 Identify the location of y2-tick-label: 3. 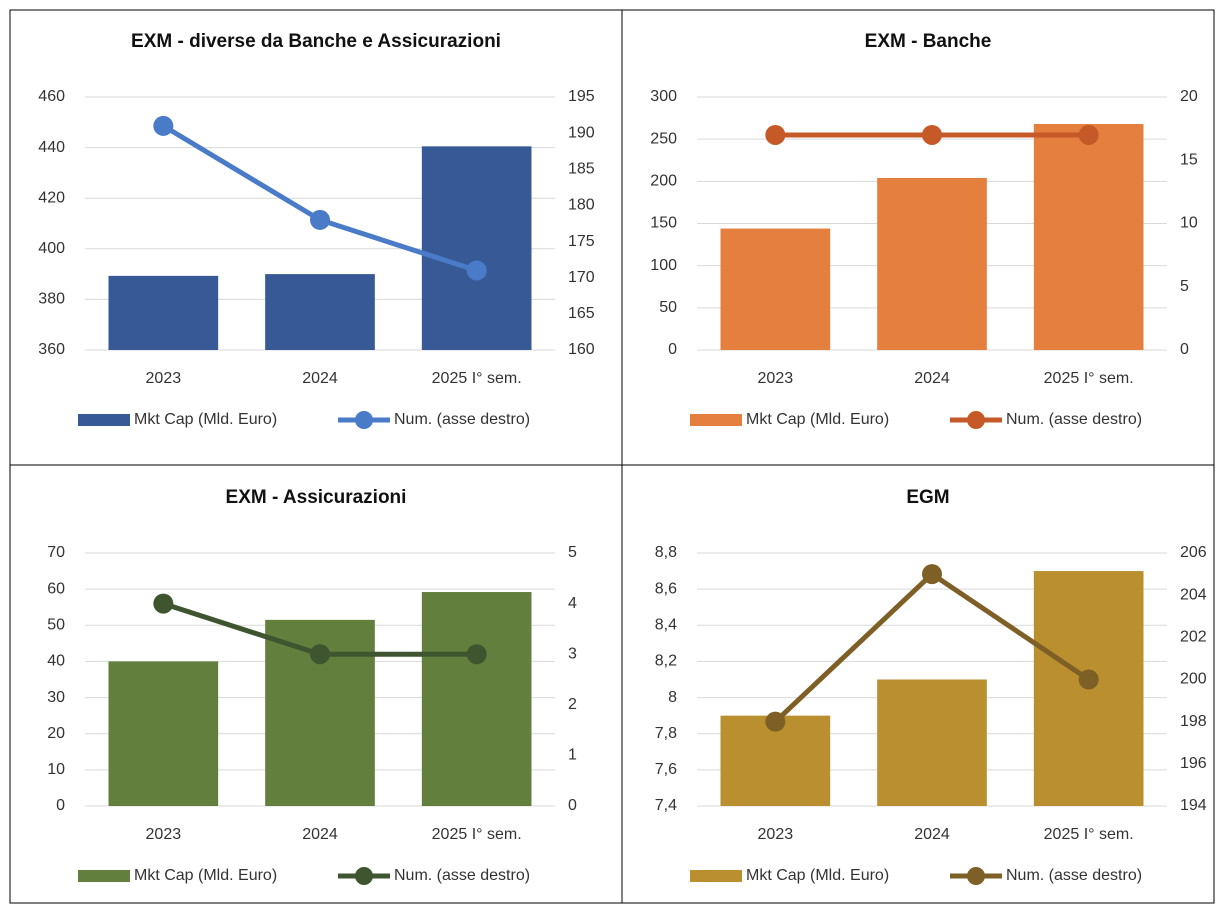
(572, 653).